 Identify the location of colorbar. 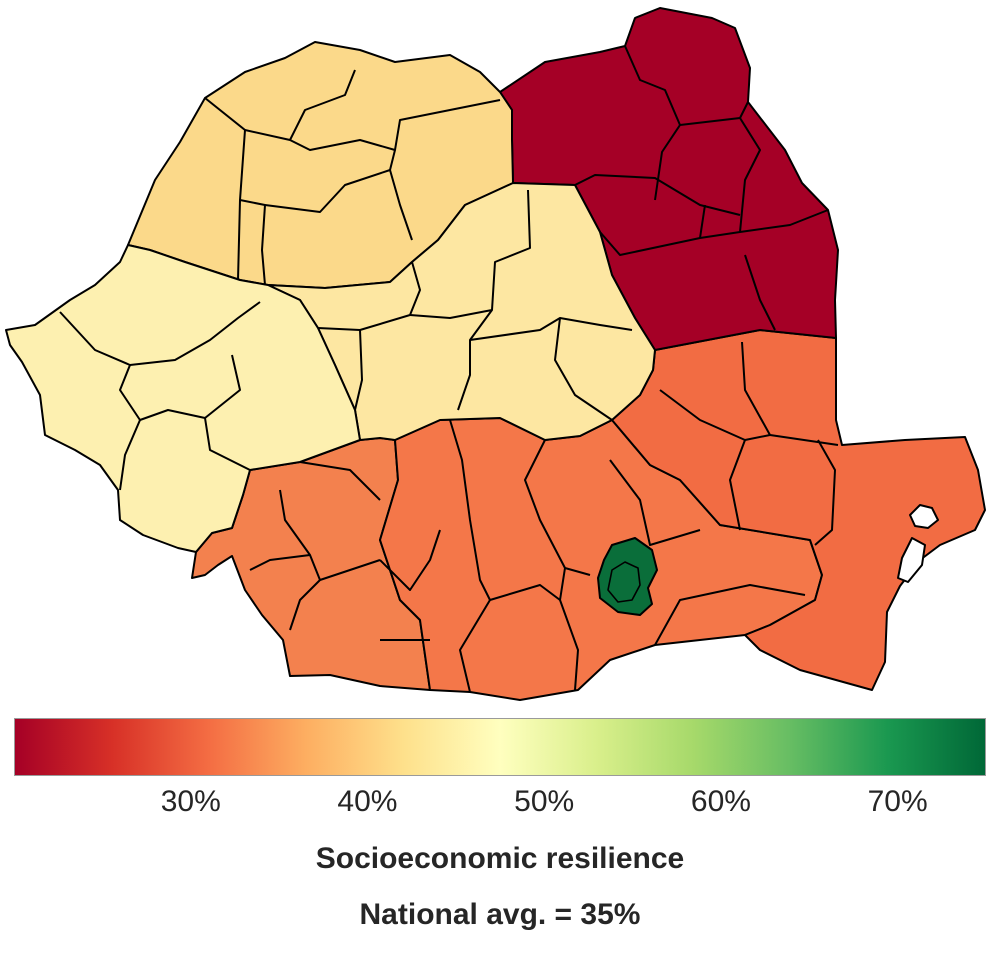
(500, 747).